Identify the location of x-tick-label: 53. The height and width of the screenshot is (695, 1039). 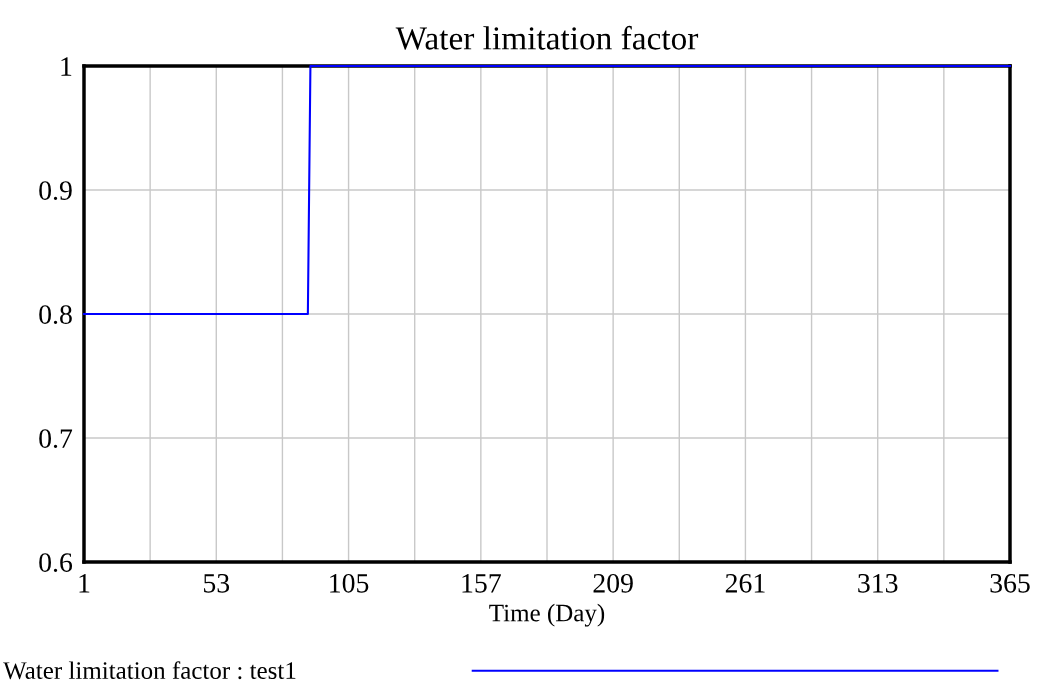
(217, 583).